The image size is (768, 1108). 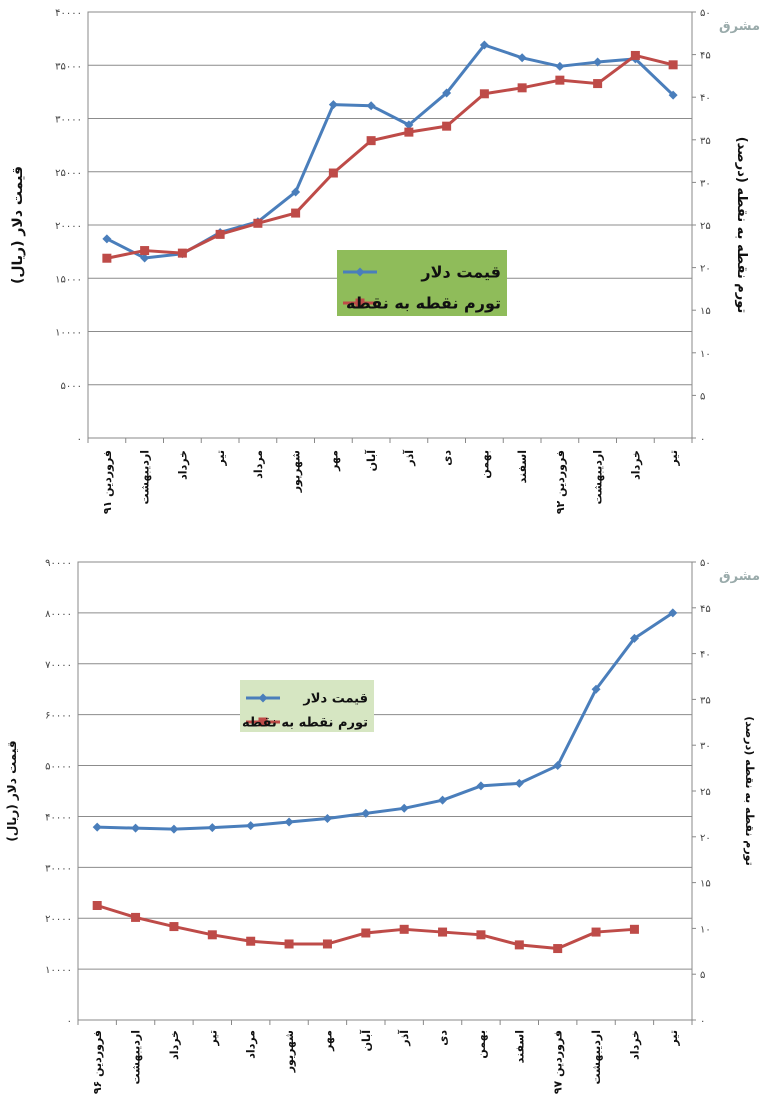 What do you see at coordinates (58, 767) in the screenshot?
I see `y-tick-label: ۵۰۰۰۰` at bounding box center [58, 767].